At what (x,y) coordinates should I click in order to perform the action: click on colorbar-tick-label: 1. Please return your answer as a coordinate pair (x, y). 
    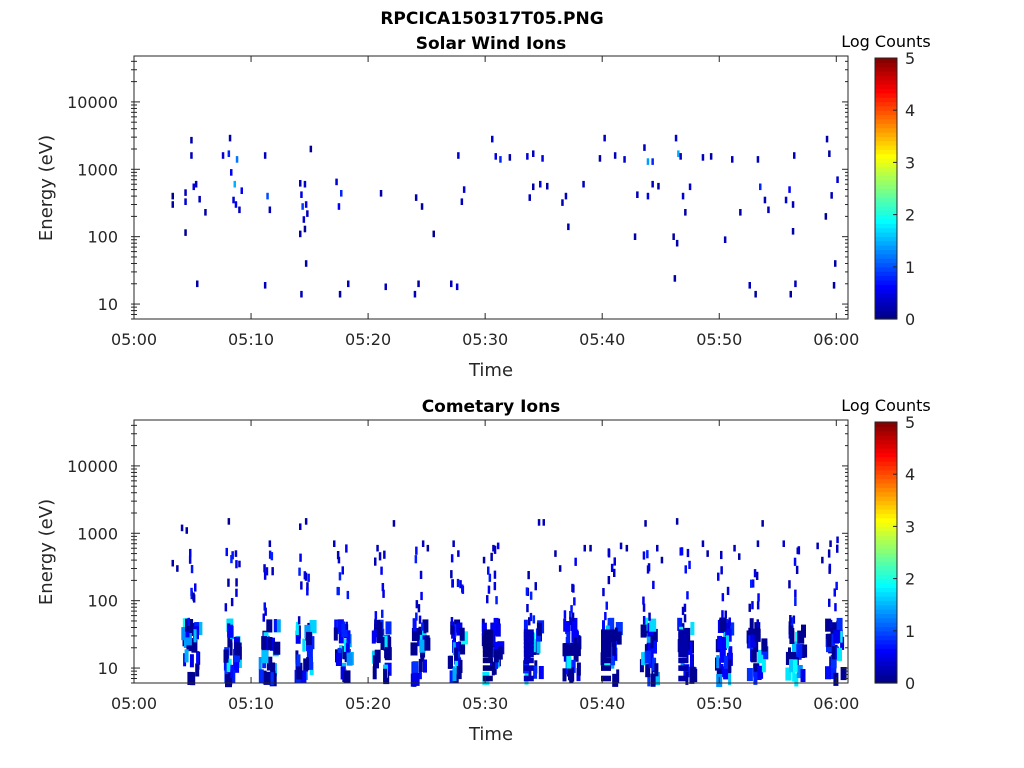
    Looking at the image, I should click on (910, 267).